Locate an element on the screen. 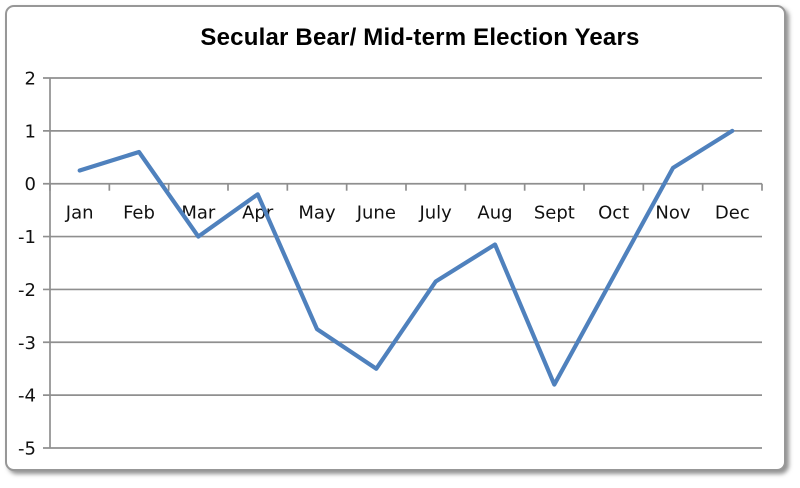 This screenshot has height=488, width=800. x-tick-label: May is located at coordinates (317, 213).